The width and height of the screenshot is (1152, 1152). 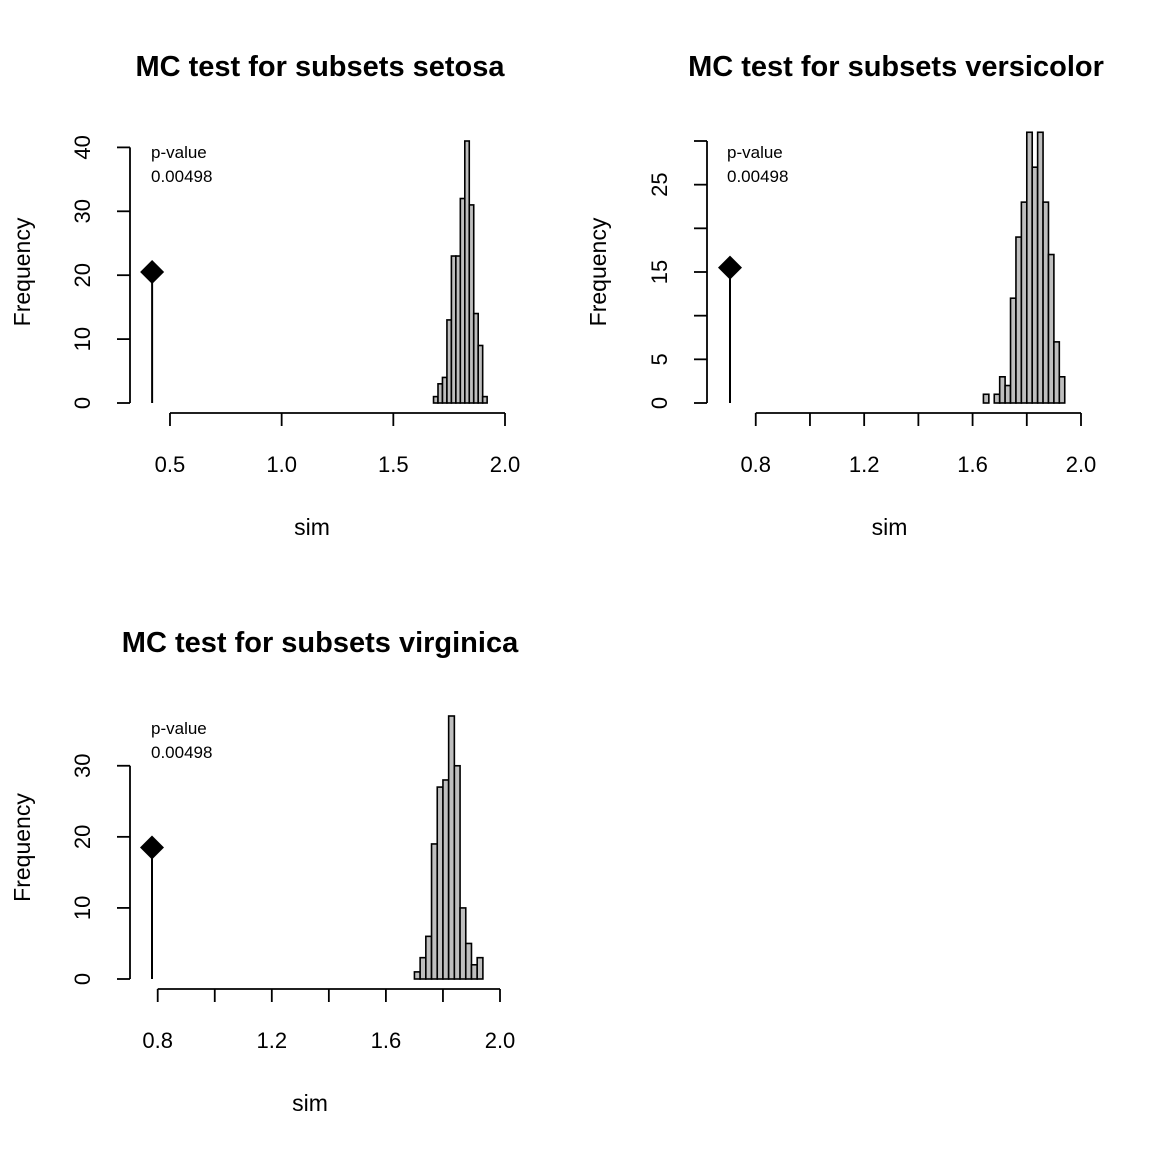 I want to click on chart-title: MC test for subsets versicolor, so click(x=896, y=67).